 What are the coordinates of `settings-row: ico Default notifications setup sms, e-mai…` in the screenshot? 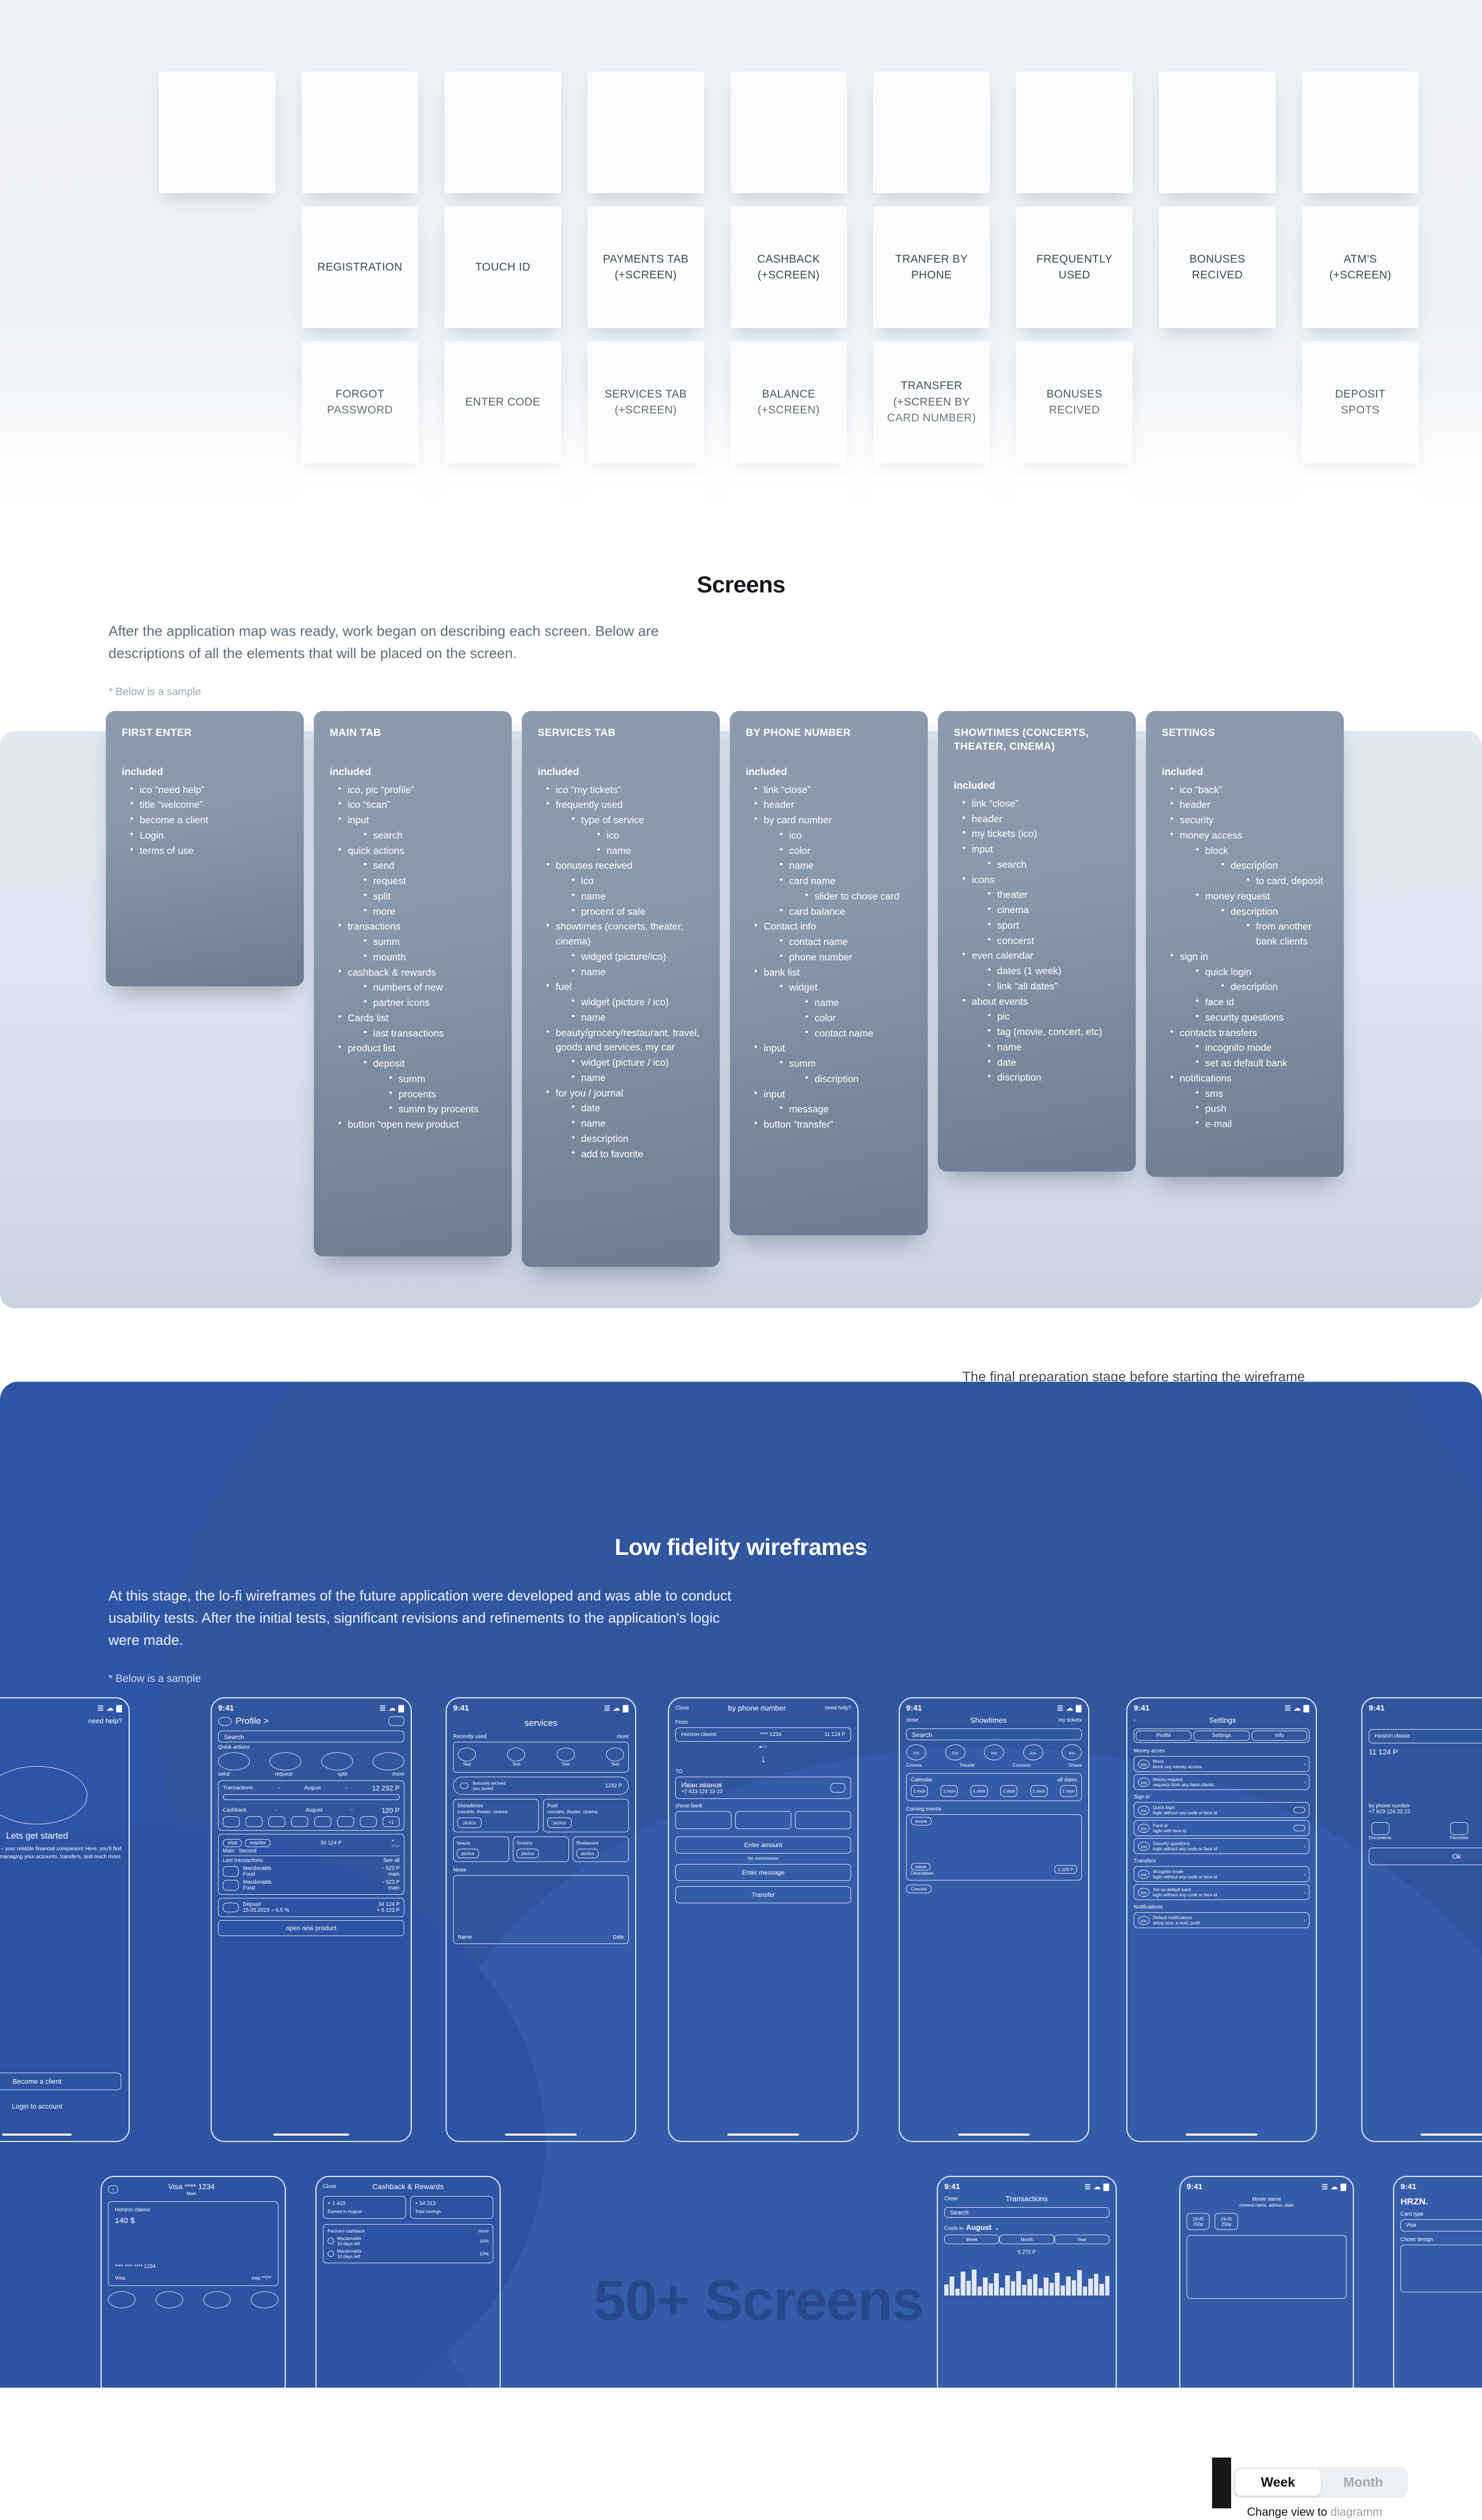 It's located at (1221, 1920).